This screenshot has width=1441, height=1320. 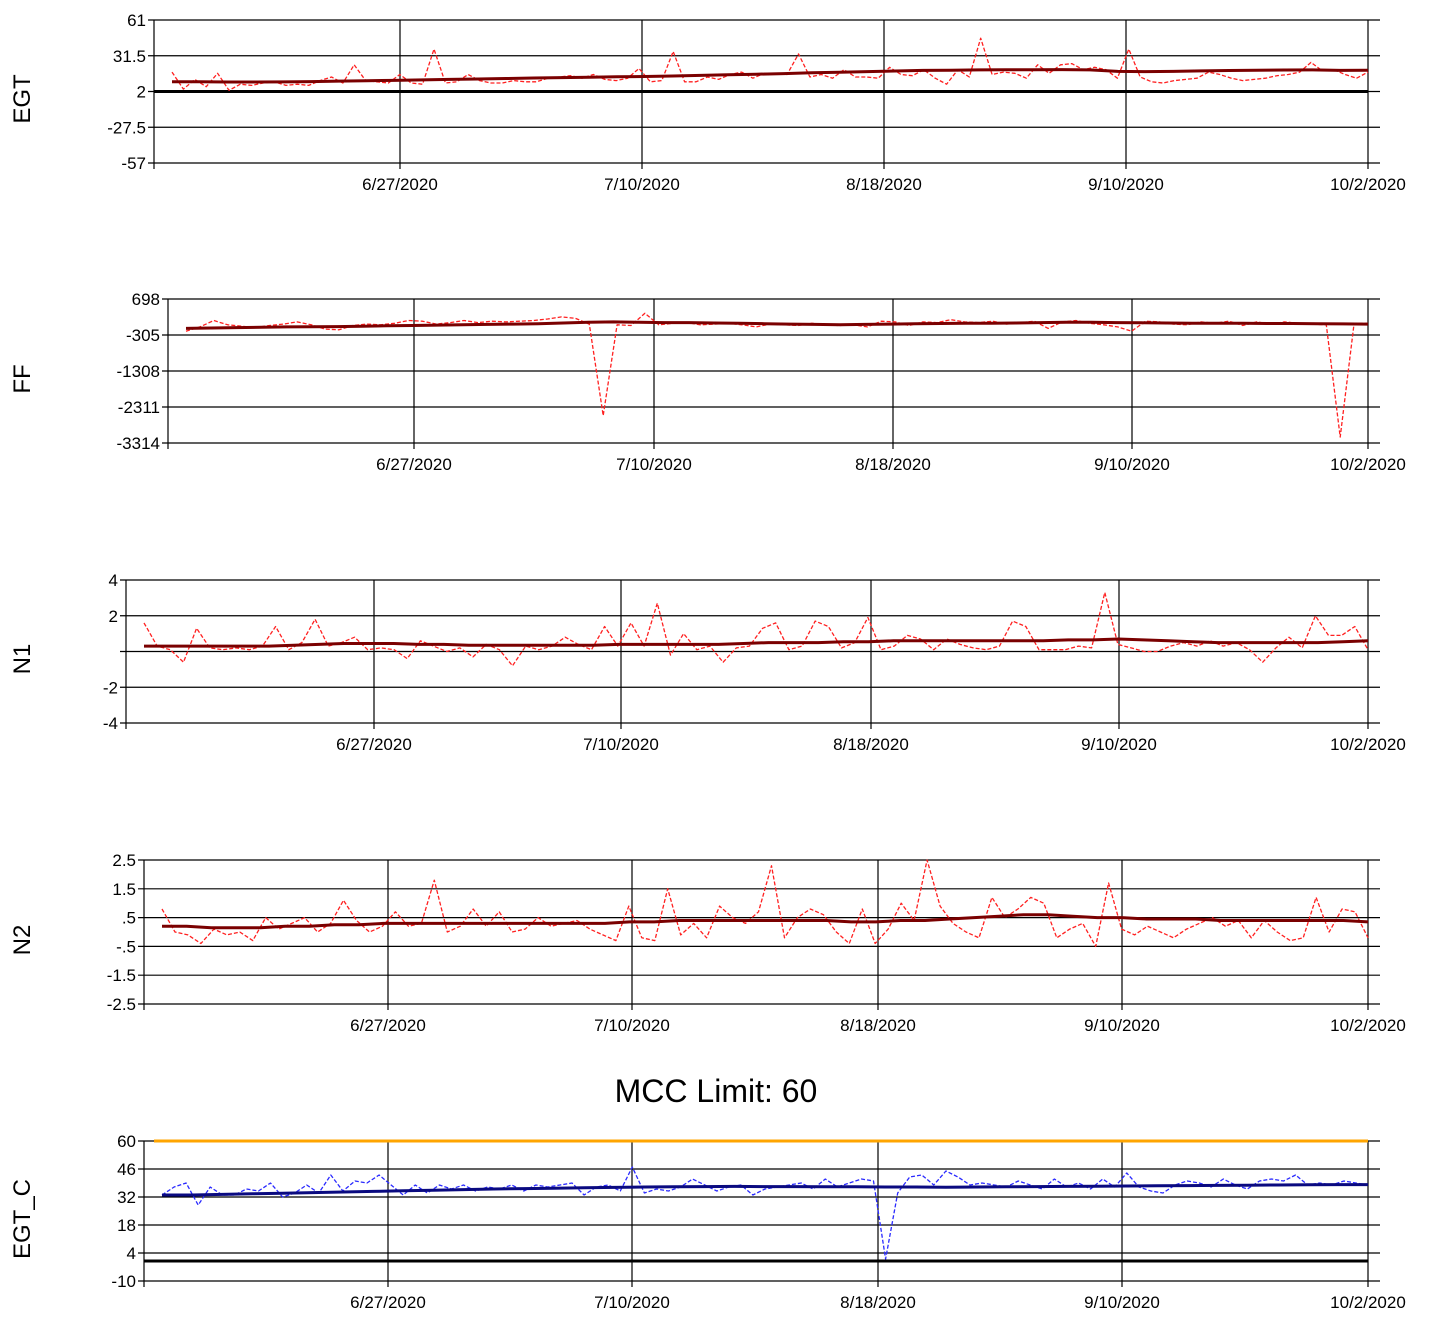 I want to click on chart-5-ytick-label: 60, so click(x=126, y=1141).